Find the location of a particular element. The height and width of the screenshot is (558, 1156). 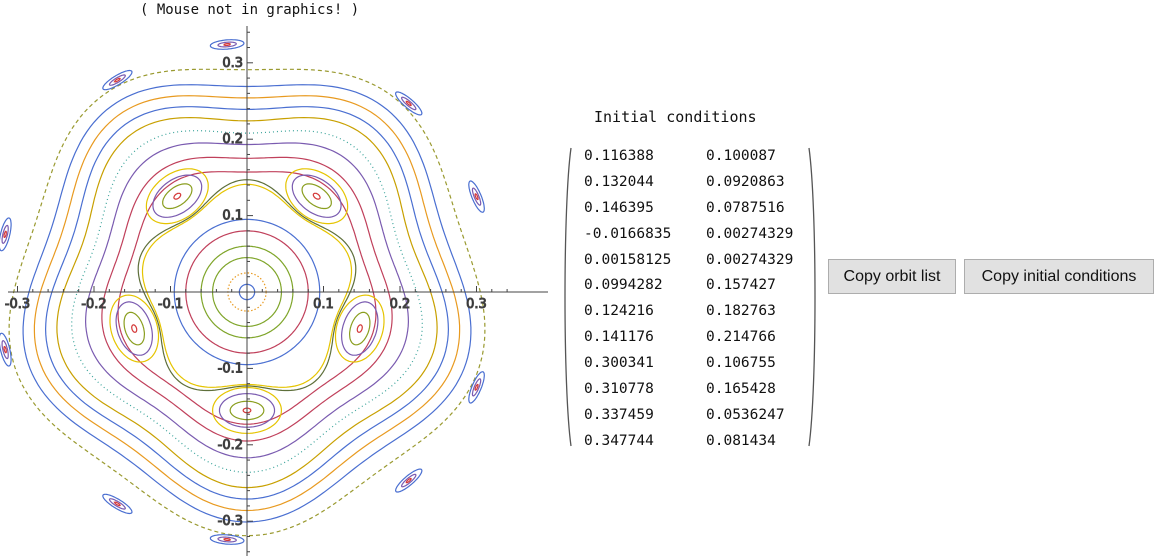

matrix-cell-y: 0.182763 is located at coordinates (741, 311).